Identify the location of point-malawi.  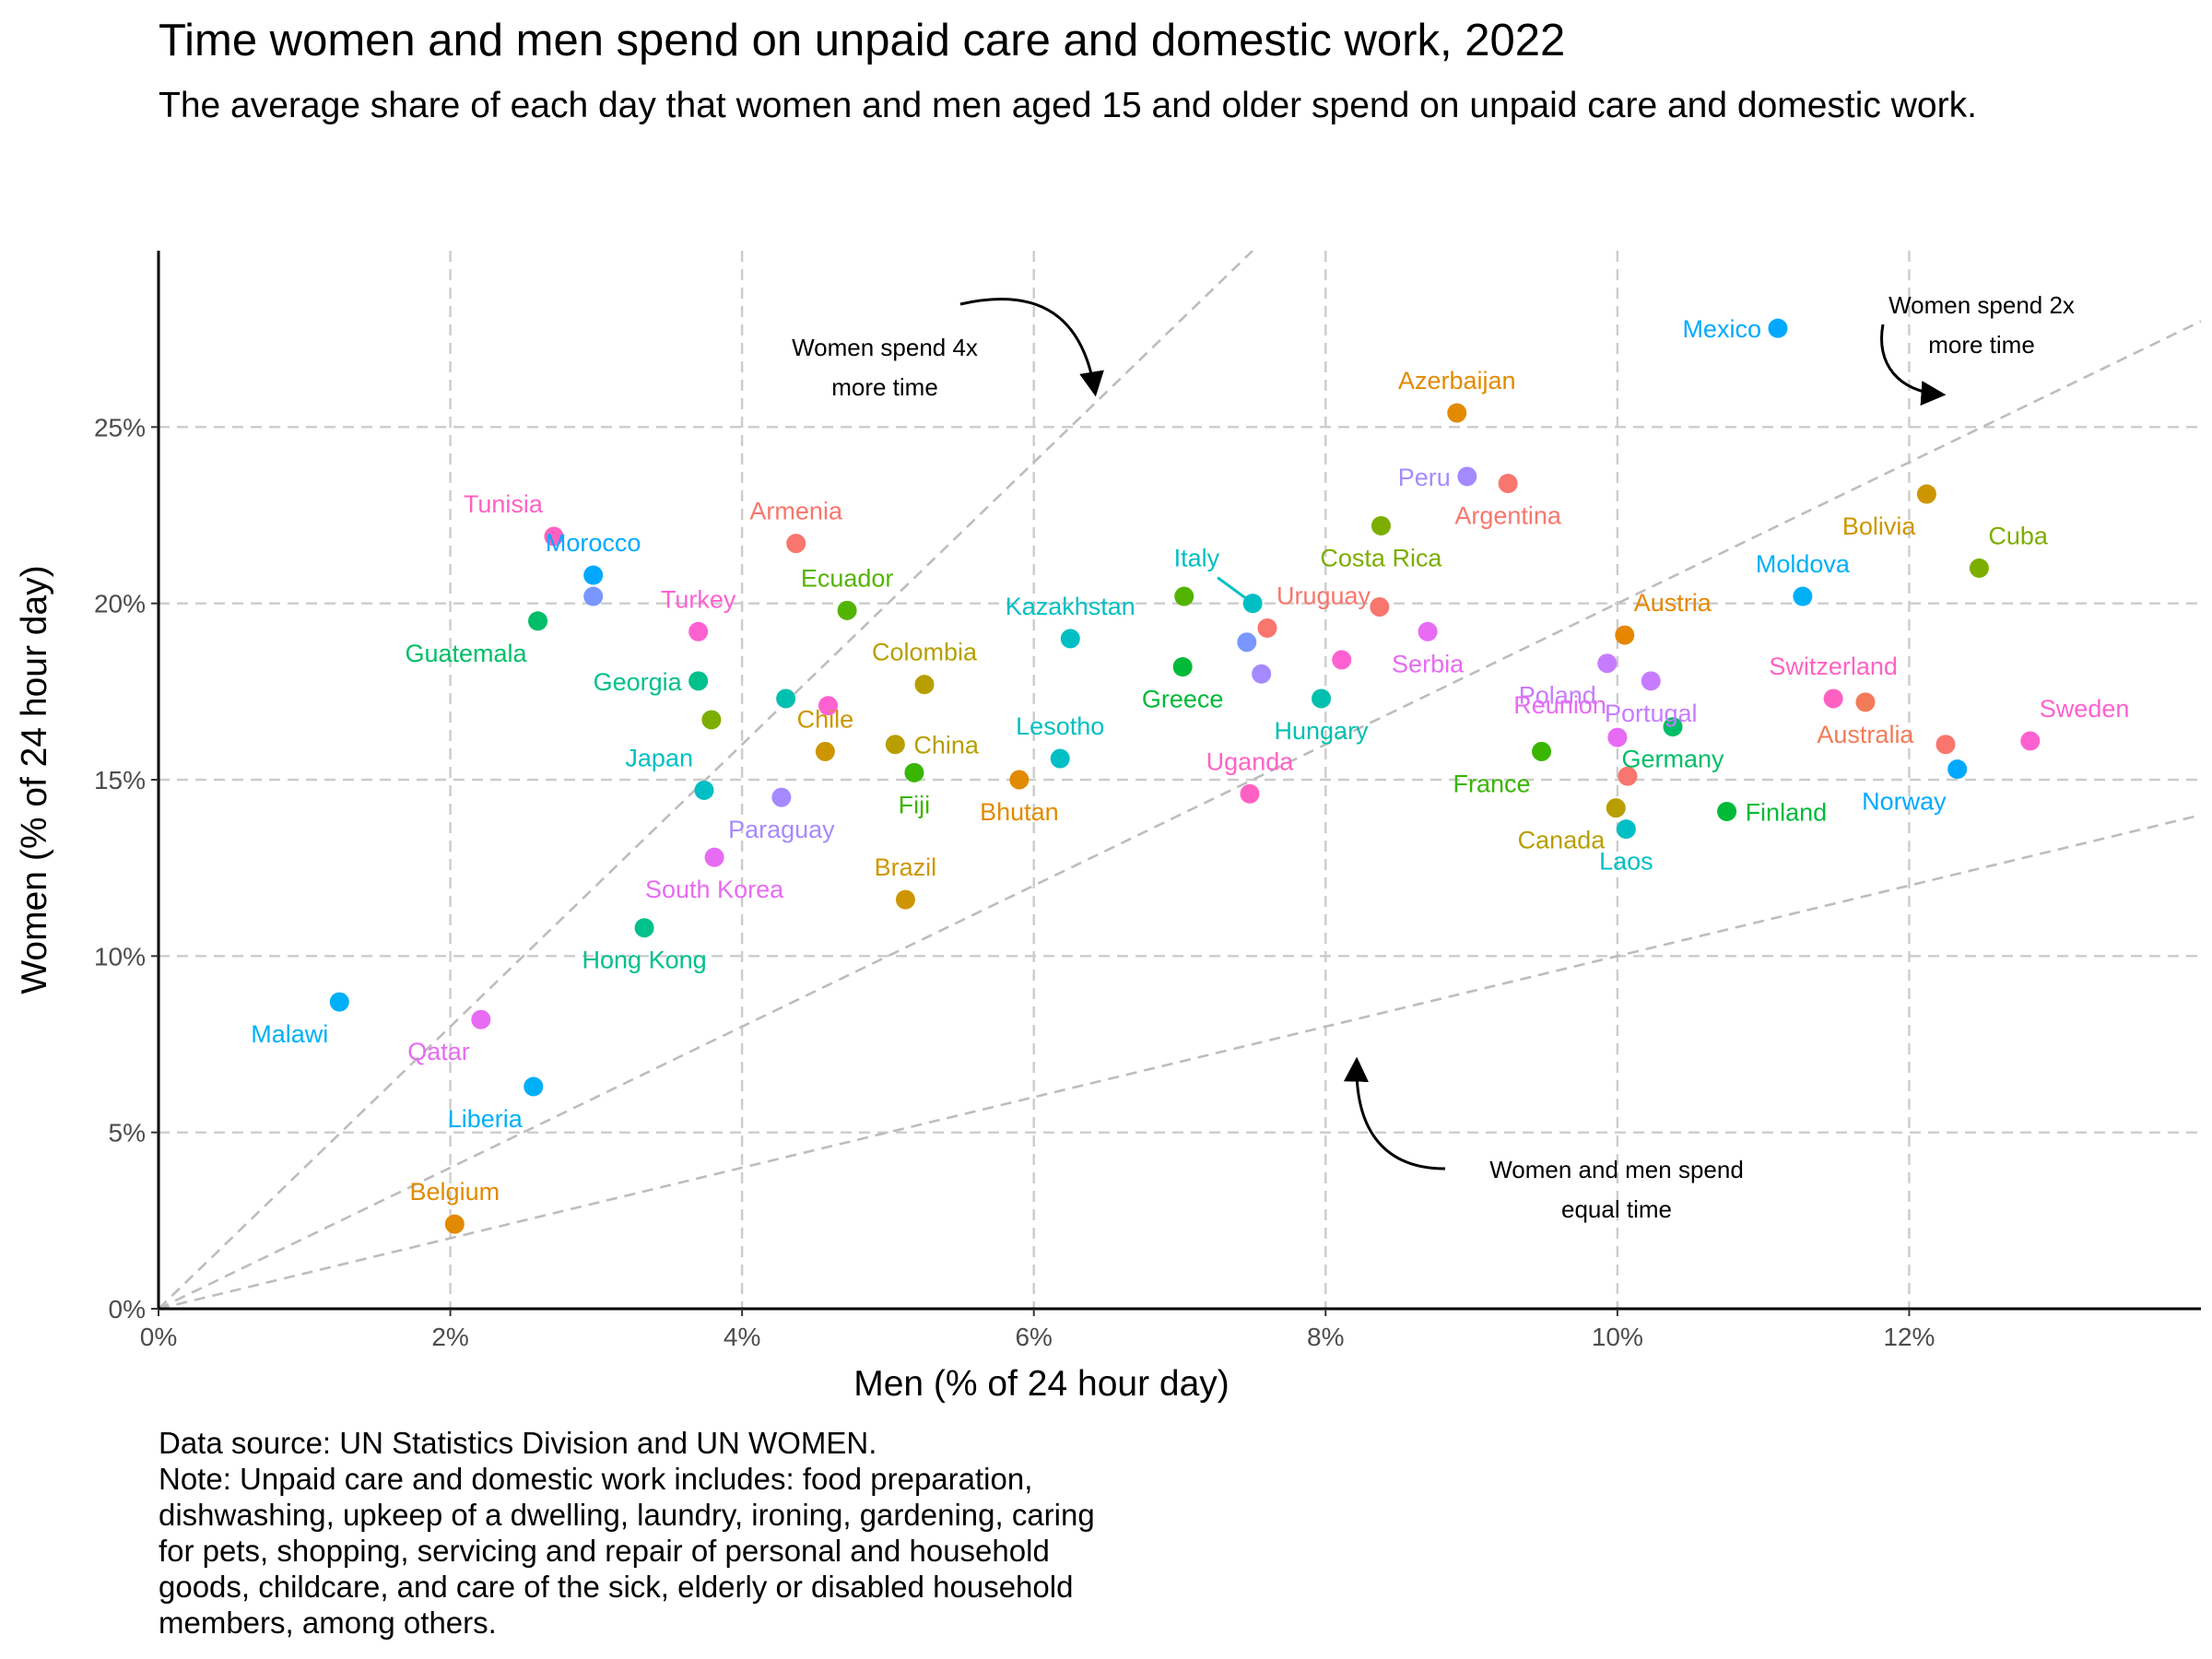
(339, 1002).